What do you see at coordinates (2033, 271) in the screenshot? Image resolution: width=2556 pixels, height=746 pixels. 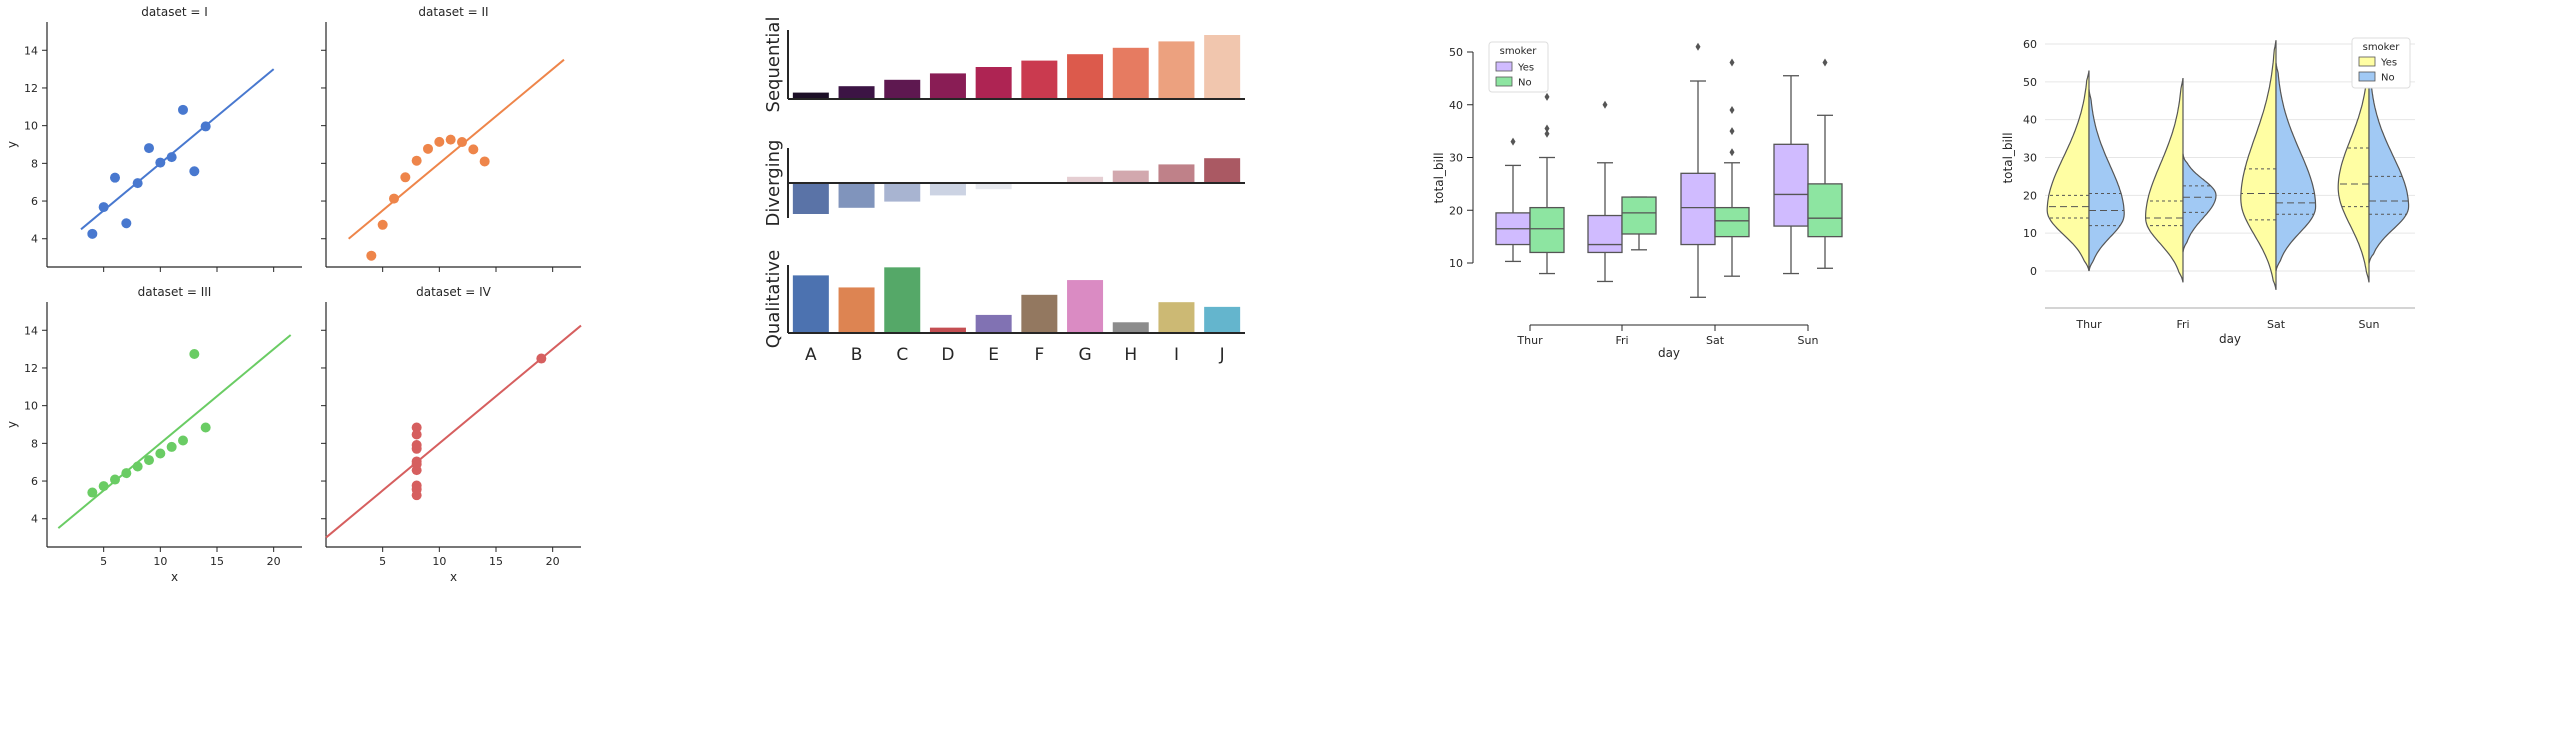 I see `y-tick-label: 0` at bounding box center [2033, 271].